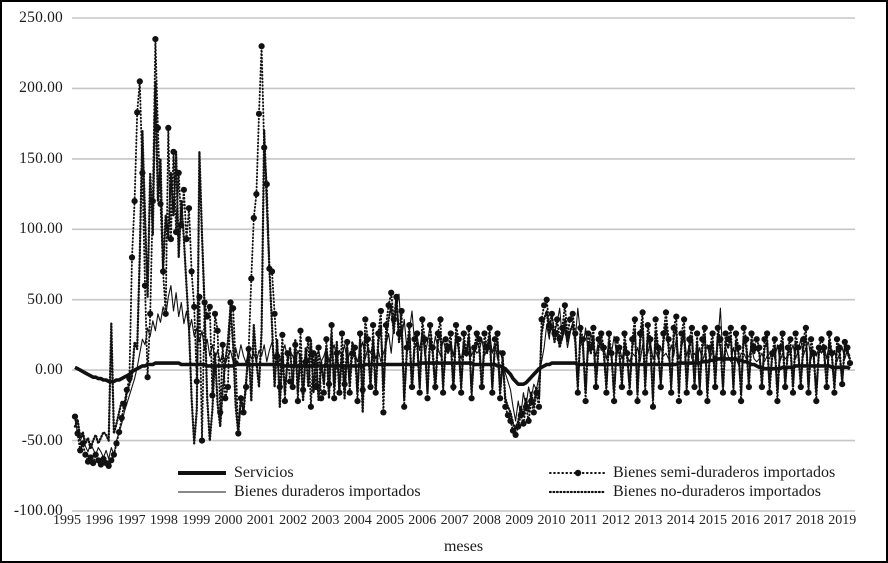  Describe the element at coordinates (264, 472) in the screenshot. I see `legend-label: Servicios` at that location.